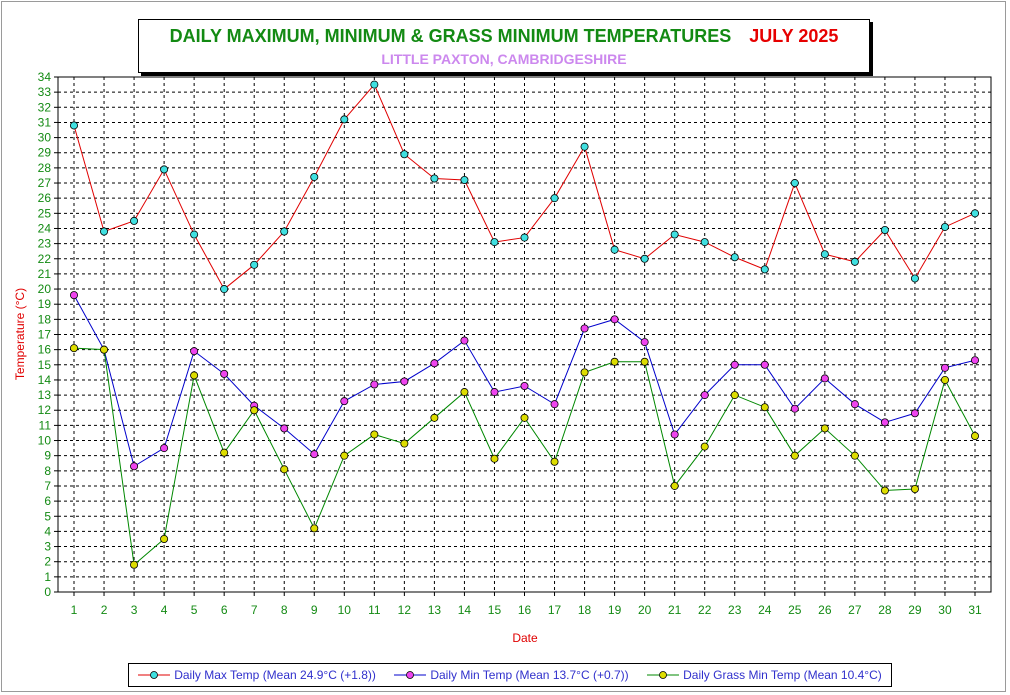  Describe the element at coordinates (529, 675) in the screenshot. I see `legend-label-min: Daily Min Temp (Mean 13.7°C (+0.7))` at that location.